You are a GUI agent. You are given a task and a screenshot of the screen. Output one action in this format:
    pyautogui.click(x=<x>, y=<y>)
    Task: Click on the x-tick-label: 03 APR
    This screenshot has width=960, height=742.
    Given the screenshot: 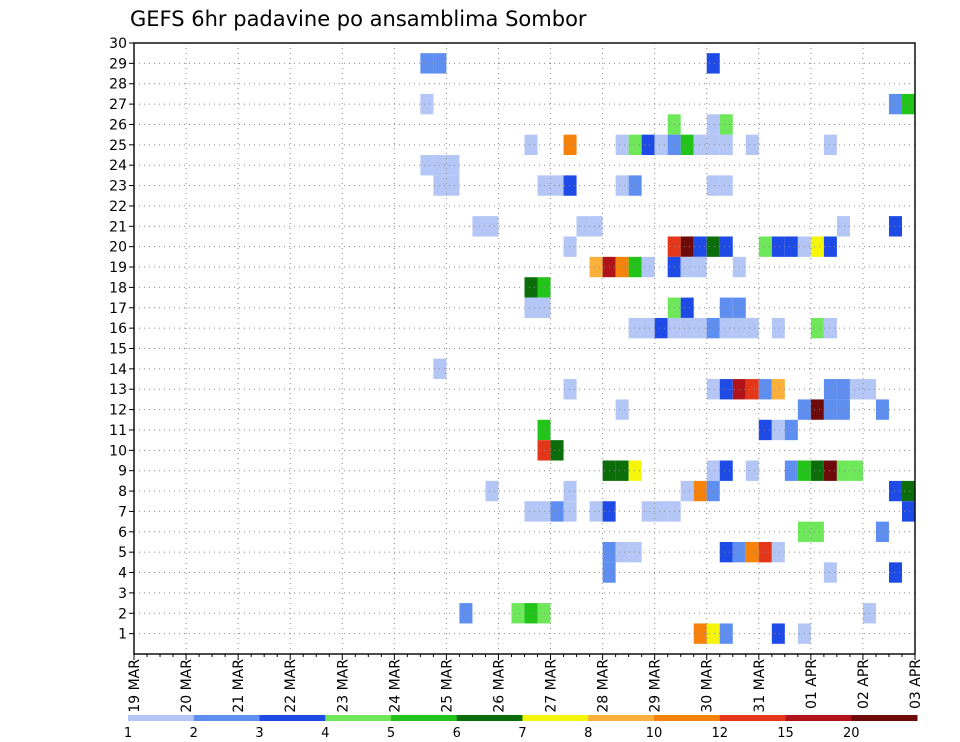 What is the action you would take?
    pyautogui.click(x=916, y=684)
    